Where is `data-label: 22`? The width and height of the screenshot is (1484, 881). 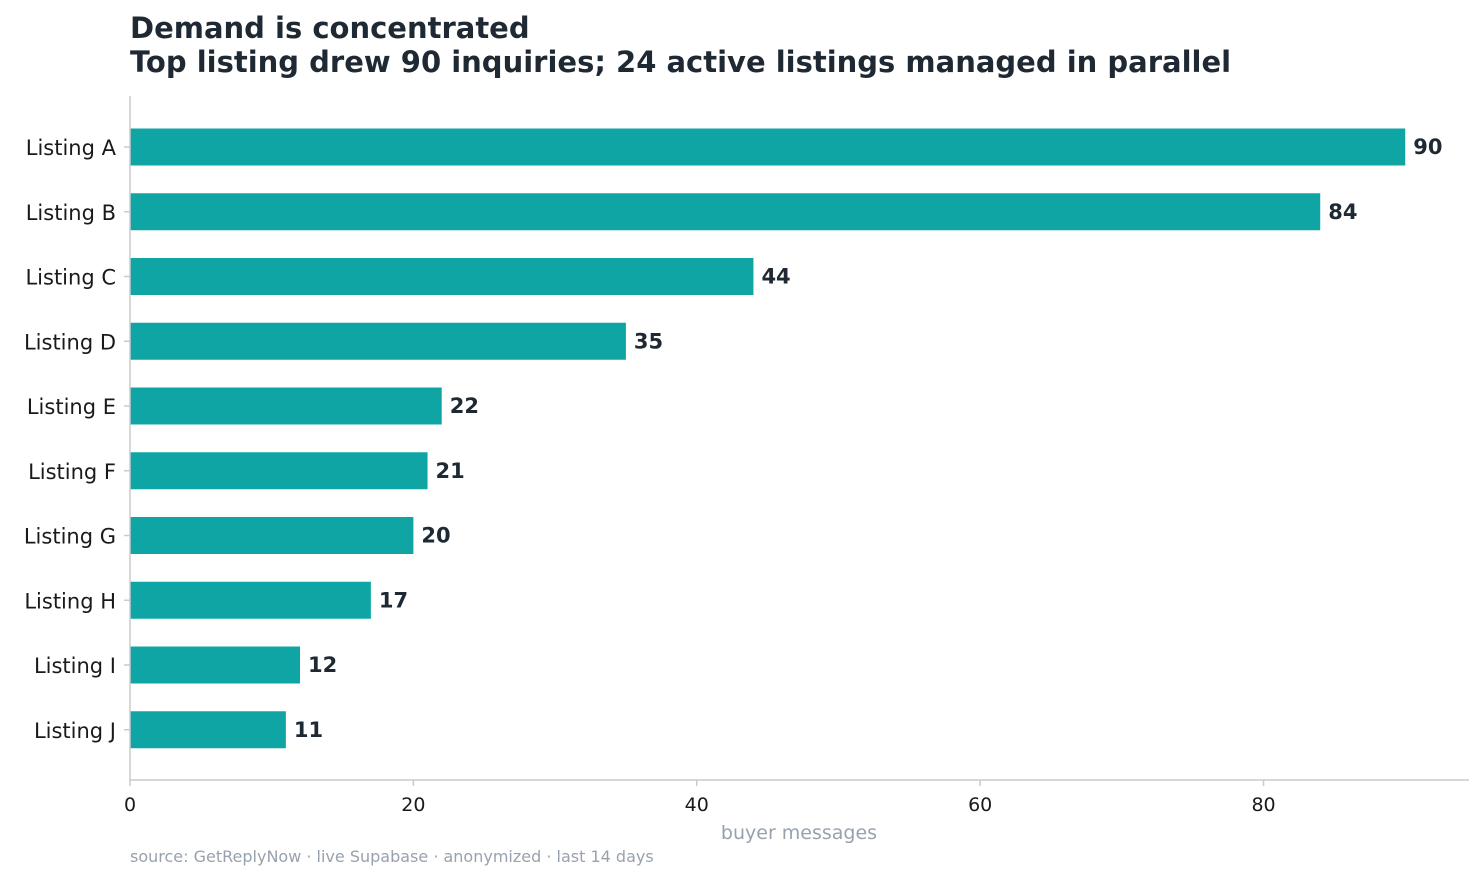 data-label: 22 is located at coordinates (464, 406).